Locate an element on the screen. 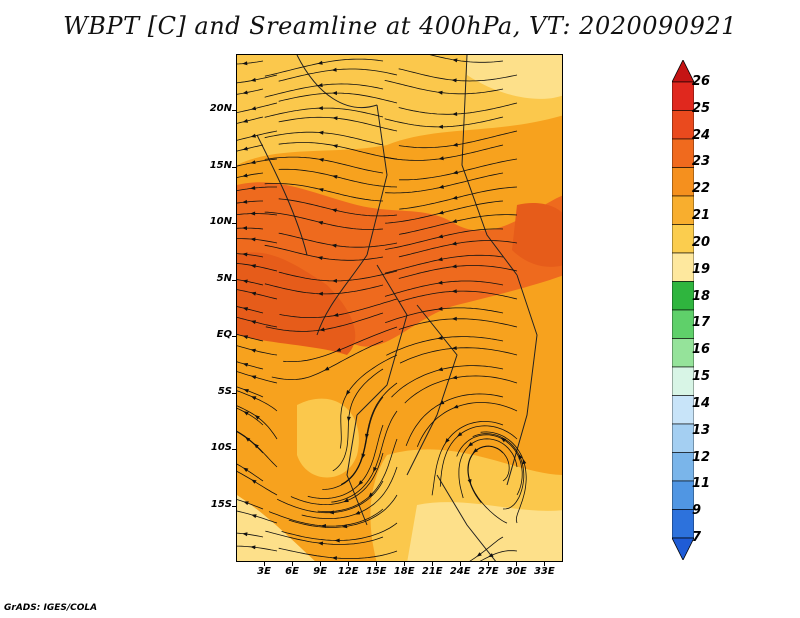  colorbar-top-arrow is located at coordinates (683, 71).